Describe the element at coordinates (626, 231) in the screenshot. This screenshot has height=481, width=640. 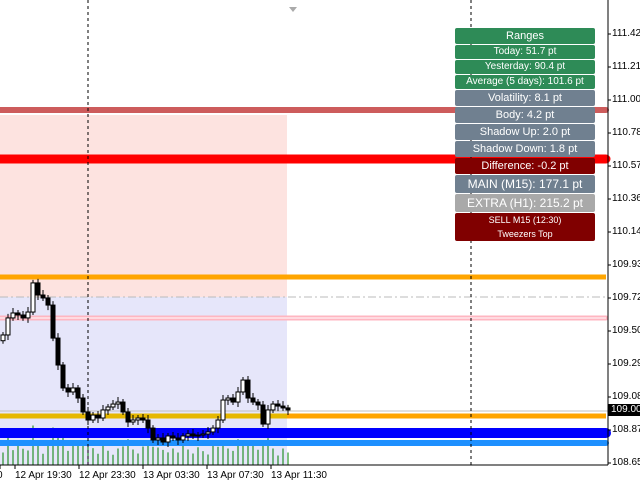
I see `price-axis-label: 110.14` at that location.